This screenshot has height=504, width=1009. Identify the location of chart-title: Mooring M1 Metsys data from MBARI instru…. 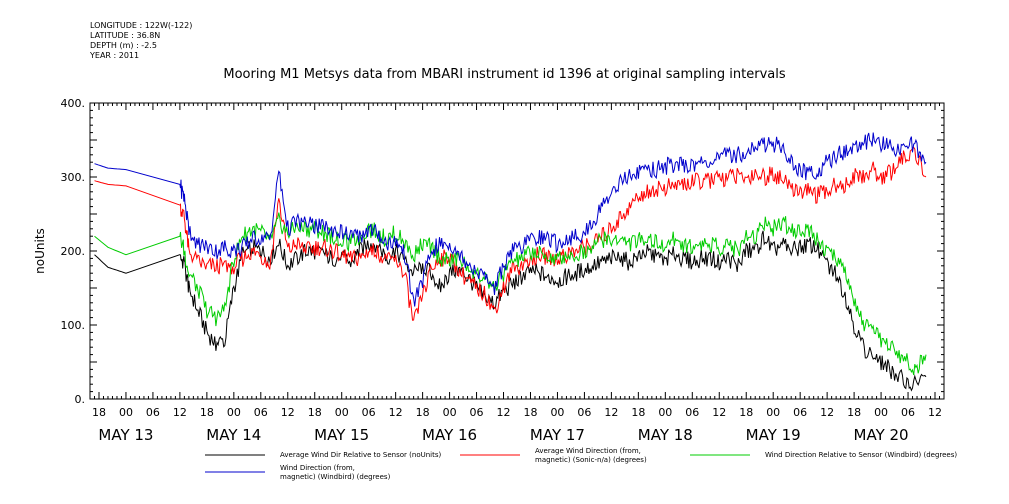
(504, 74).